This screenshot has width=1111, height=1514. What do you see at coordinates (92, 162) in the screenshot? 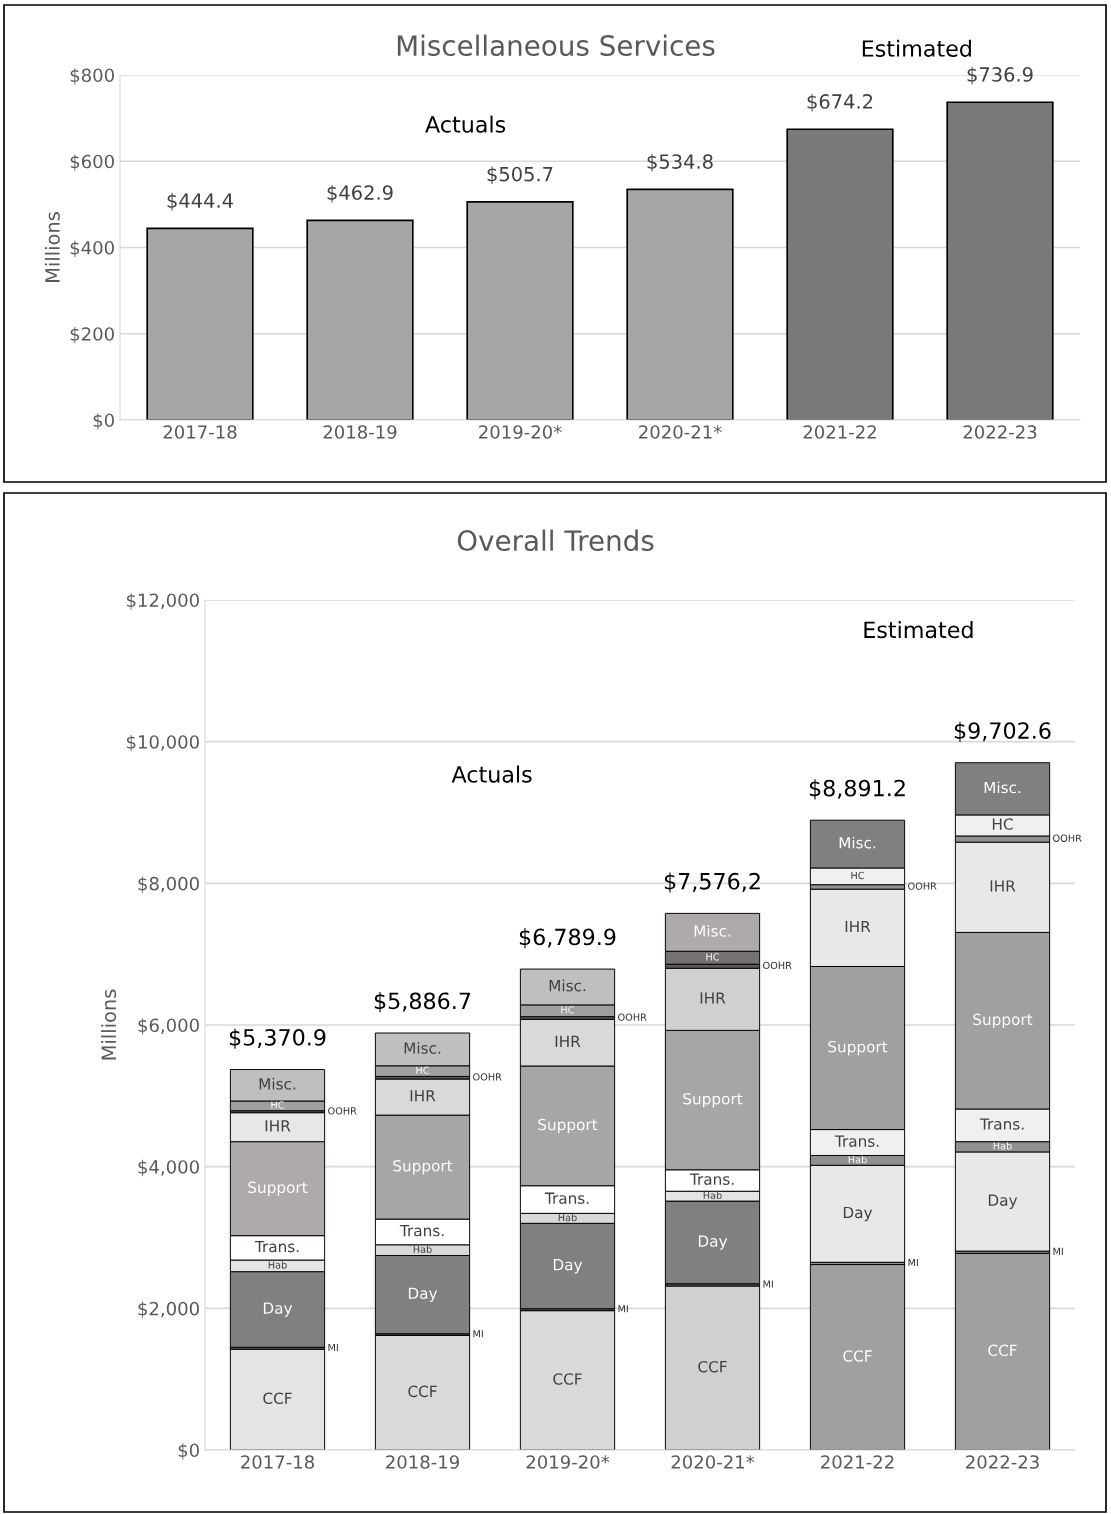
I see `y-tick-label: $600` at bounding box center [92, 162].